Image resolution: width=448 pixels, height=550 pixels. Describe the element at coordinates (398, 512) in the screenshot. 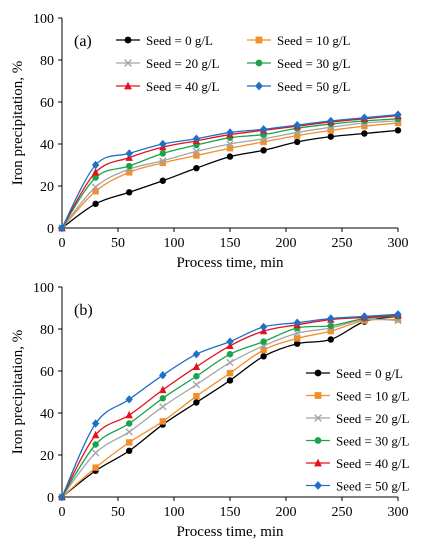

I see `x-tick-label: 300` at that location.